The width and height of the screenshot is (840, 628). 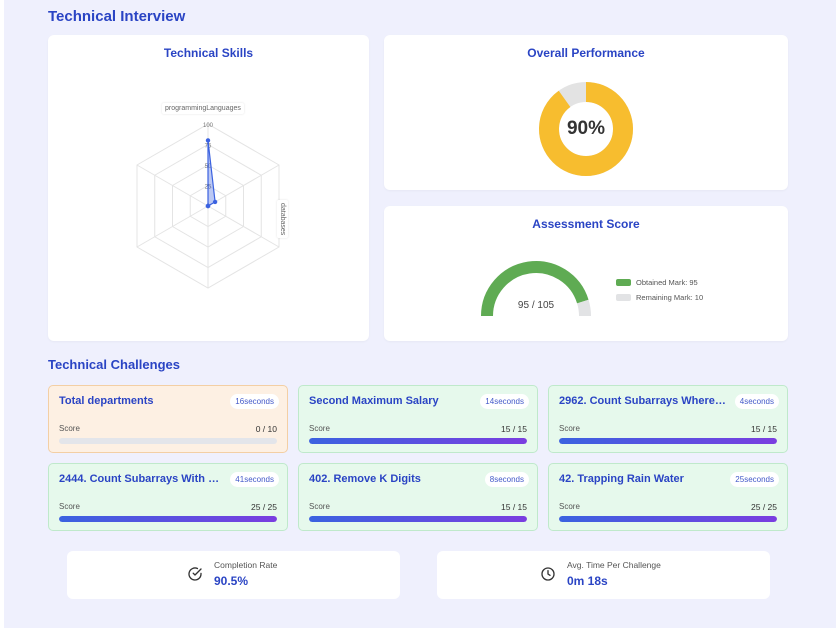 I want to click on challenge-title: Second Maximum Salary, so click(x=374, y=401).